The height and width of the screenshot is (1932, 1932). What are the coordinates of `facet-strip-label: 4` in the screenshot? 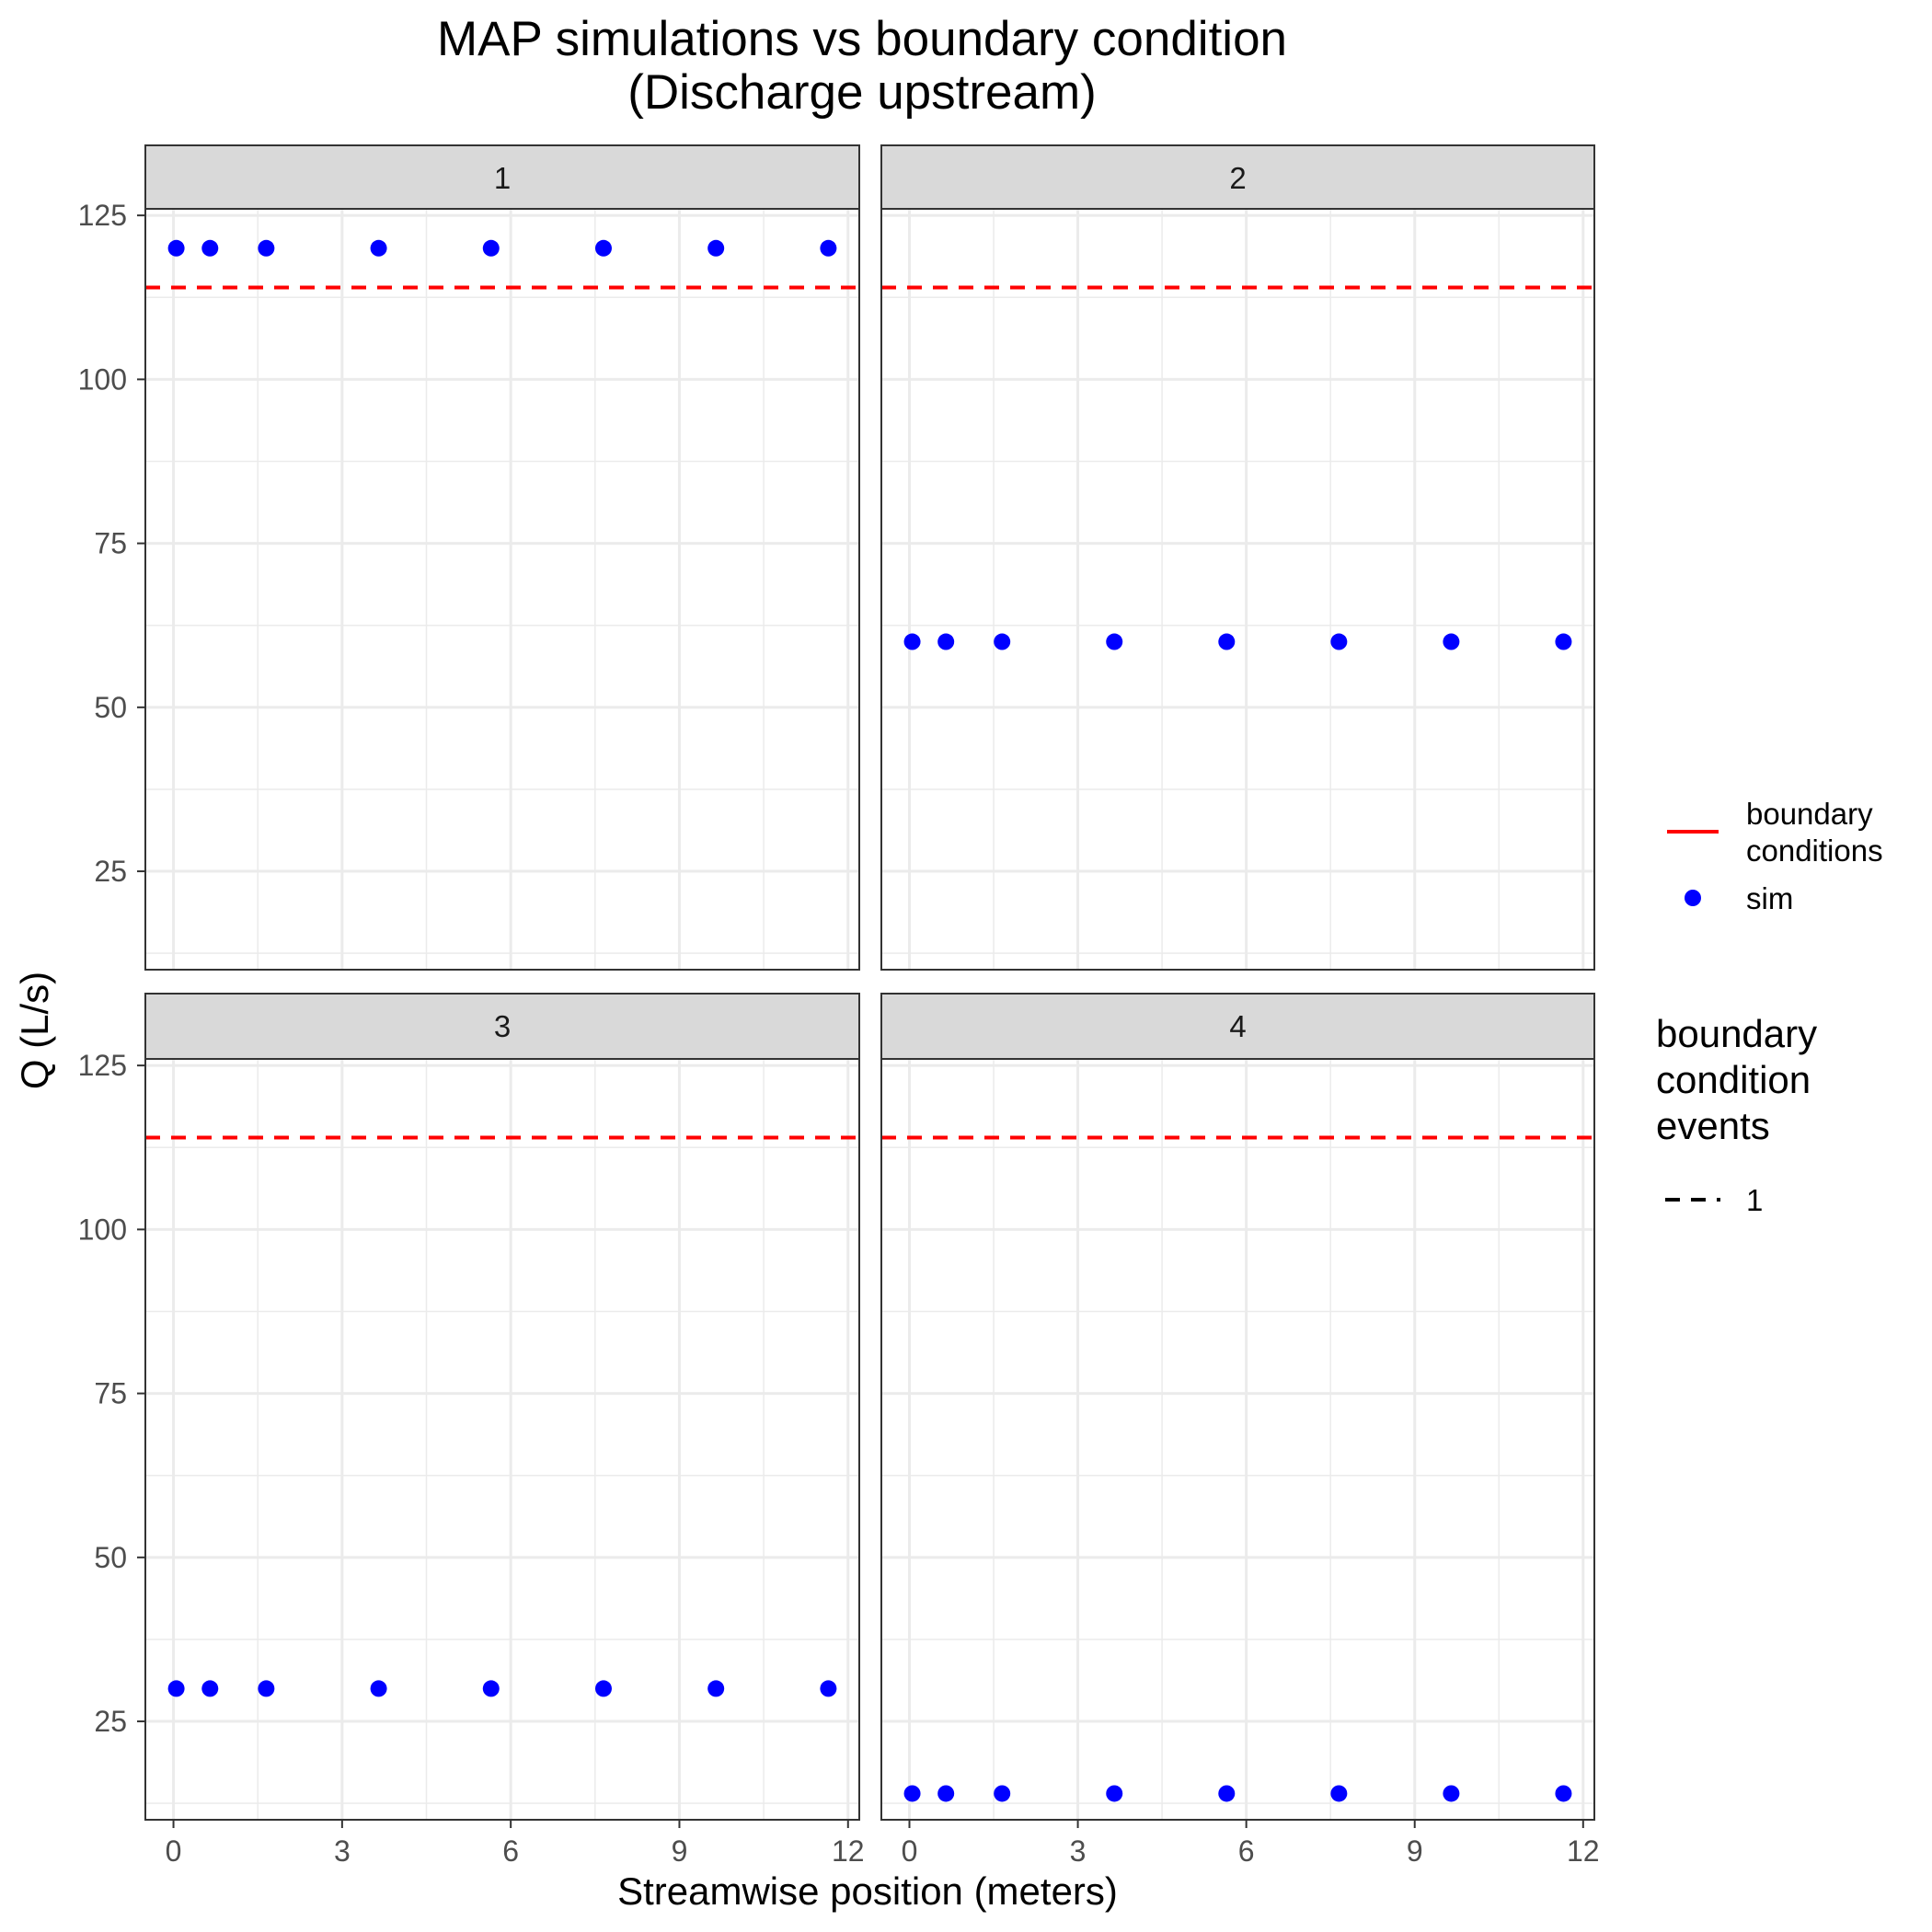 It's located at (1237, 1026).